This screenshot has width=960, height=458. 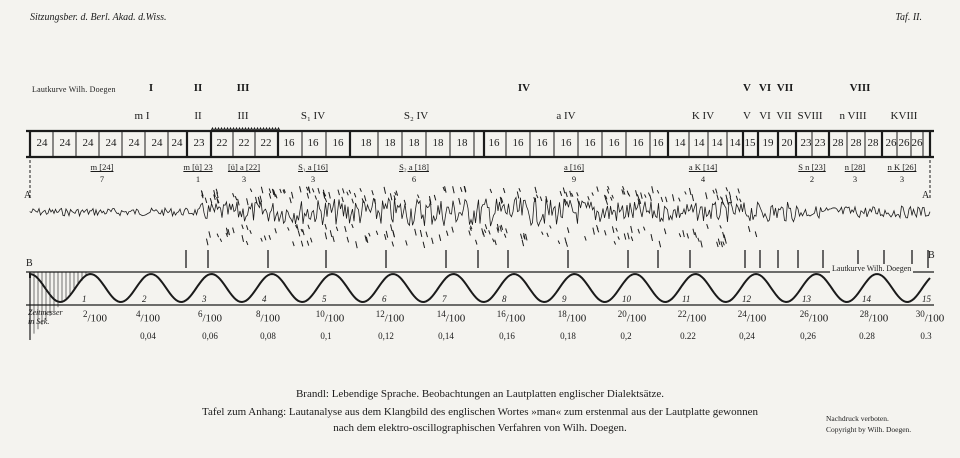 What do you see at coordinates (867, 336) in the screenshot?
I see `time-decimal-12: 0.28` at bounding box center [867, 336].